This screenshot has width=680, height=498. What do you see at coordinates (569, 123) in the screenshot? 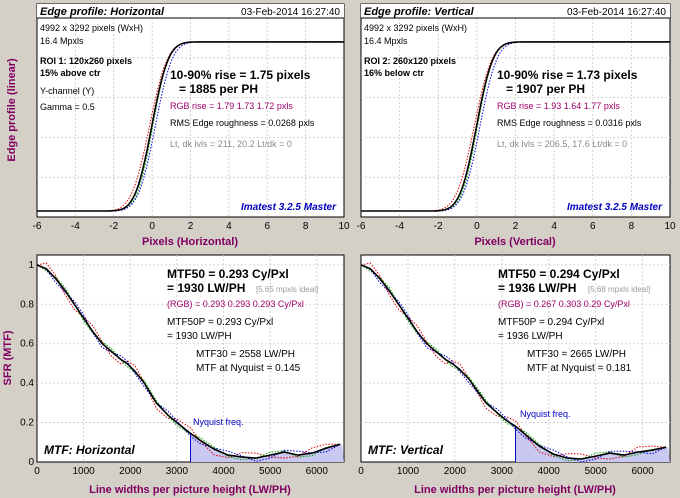
I see `edge-roughness: RMS Edge roughness = 0.0316 pxls` at bounding box center [569, 123].